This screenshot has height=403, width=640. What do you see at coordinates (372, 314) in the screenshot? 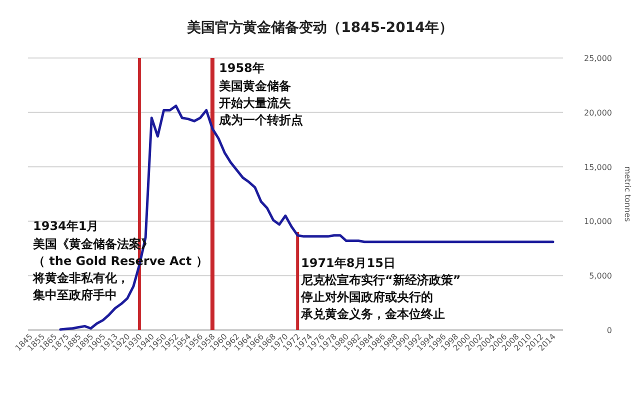
I see `annotation: 承兑黄金义务，金本位终止` at bounding box center [372, 314].